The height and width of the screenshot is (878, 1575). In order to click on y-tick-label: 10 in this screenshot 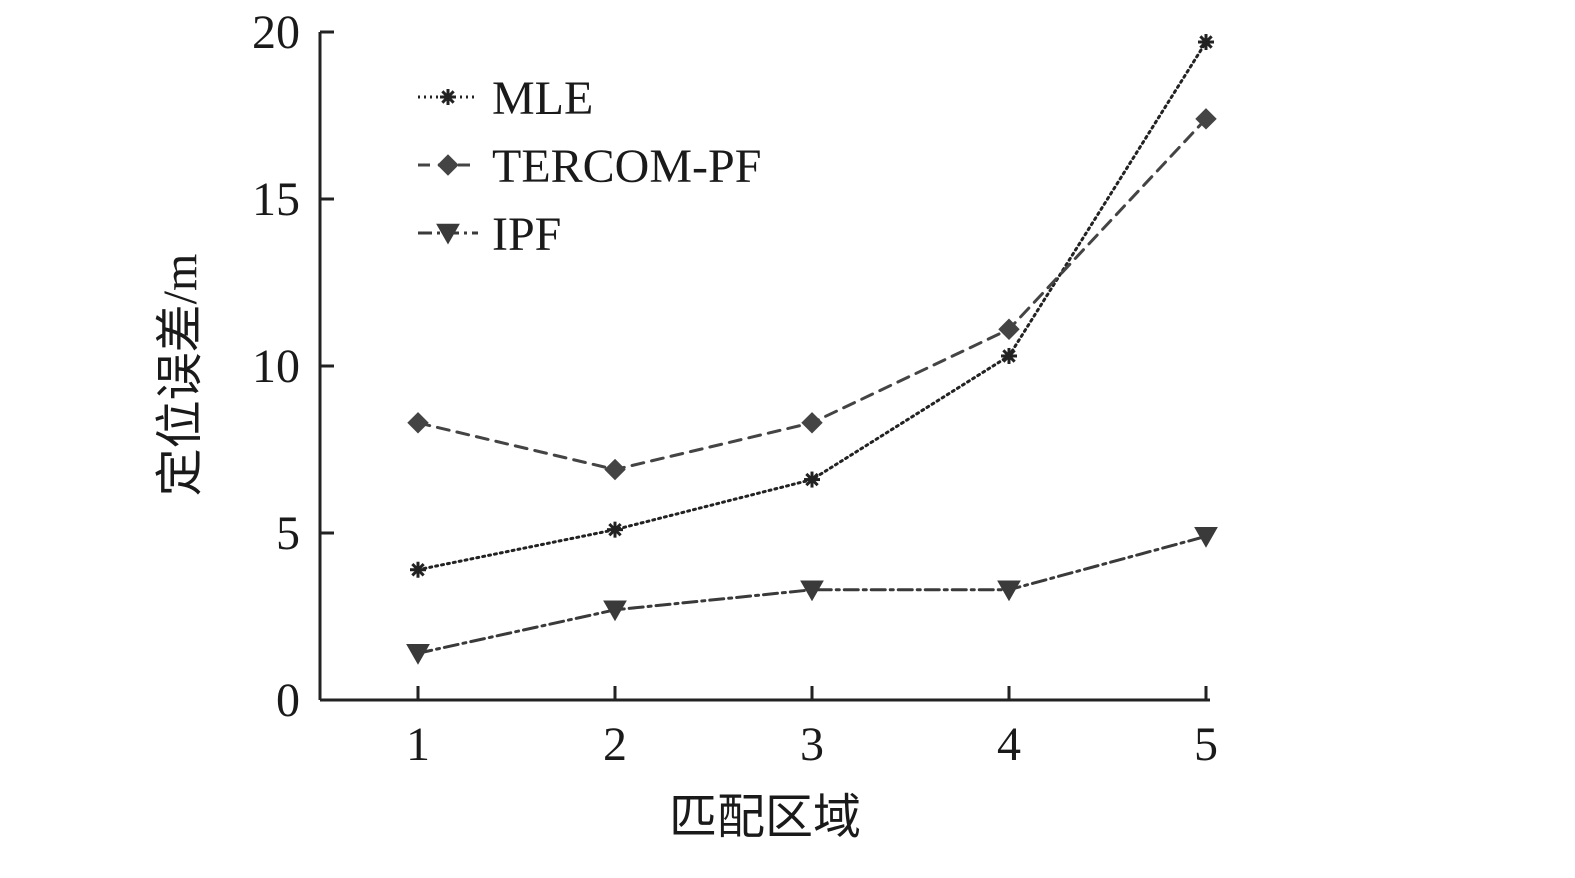, I will do `click(276, 366)`.